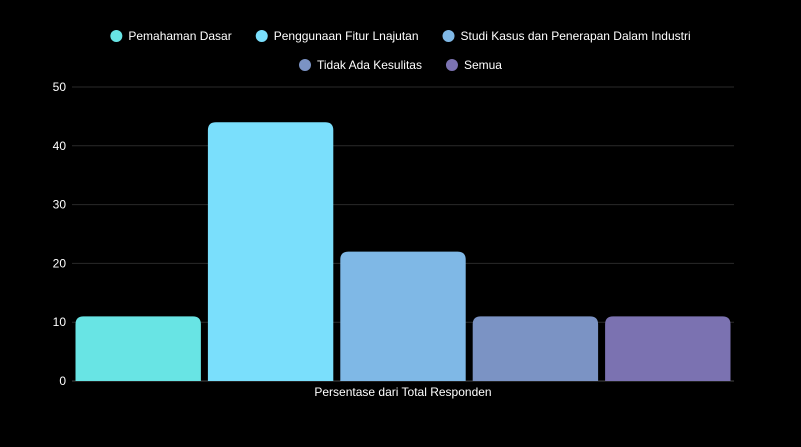 This screenshot has width=801, height=447. I want to click on legend-item-semua: Semua, so click(473, 65).